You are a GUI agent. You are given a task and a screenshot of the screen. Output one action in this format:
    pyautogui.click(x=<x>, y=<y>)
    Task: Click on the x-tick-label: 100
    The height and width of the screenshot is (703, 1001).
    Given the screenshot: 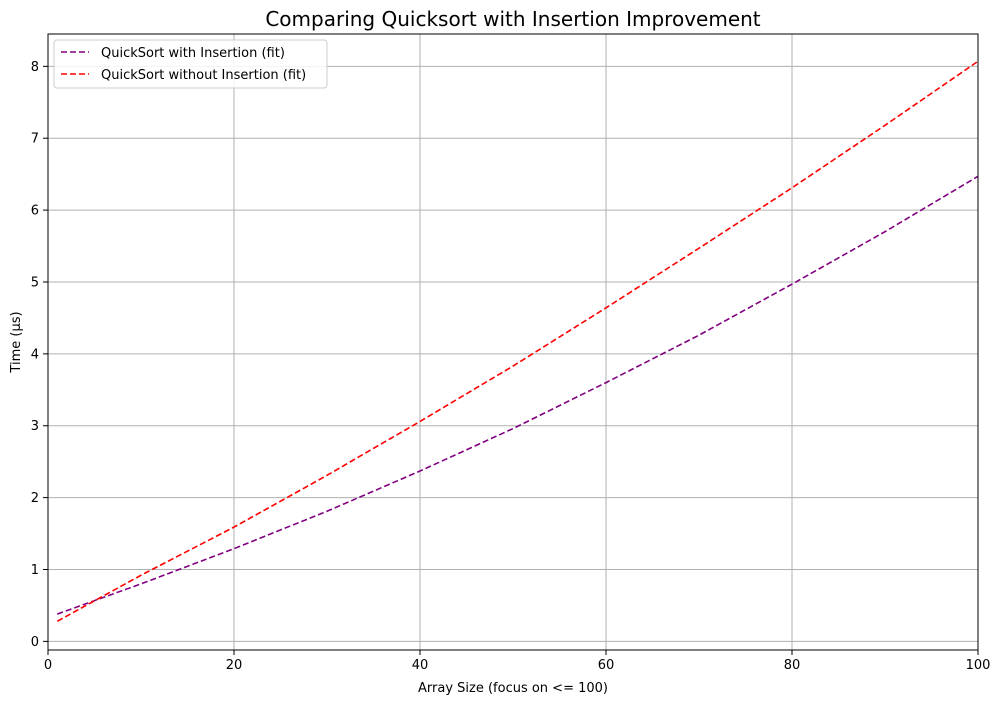 What is the action you would take?
    pyautogui.click(x=978, y=665)
    